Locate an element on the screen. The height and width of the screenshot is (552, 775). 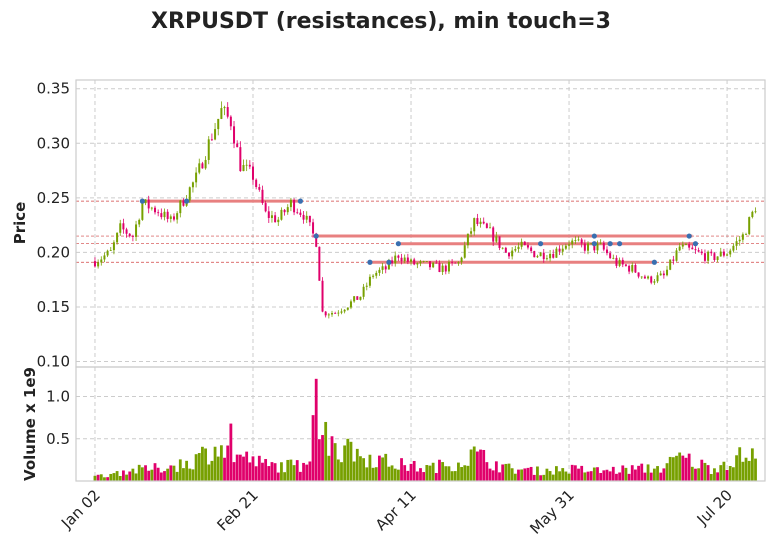
volume-tick-label: 1.0 is located at coordinates (58, 397).